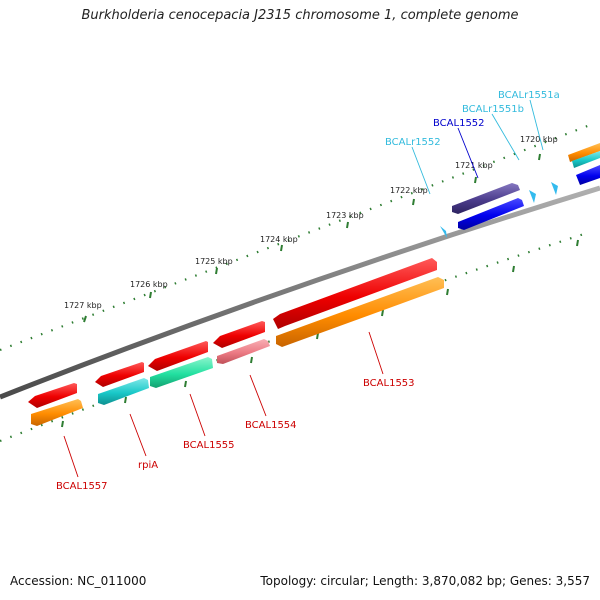 Image resolution: width=600 pixels, height=600 pixels. I want to click on gene-bcal1554-red, so click(239, 334).